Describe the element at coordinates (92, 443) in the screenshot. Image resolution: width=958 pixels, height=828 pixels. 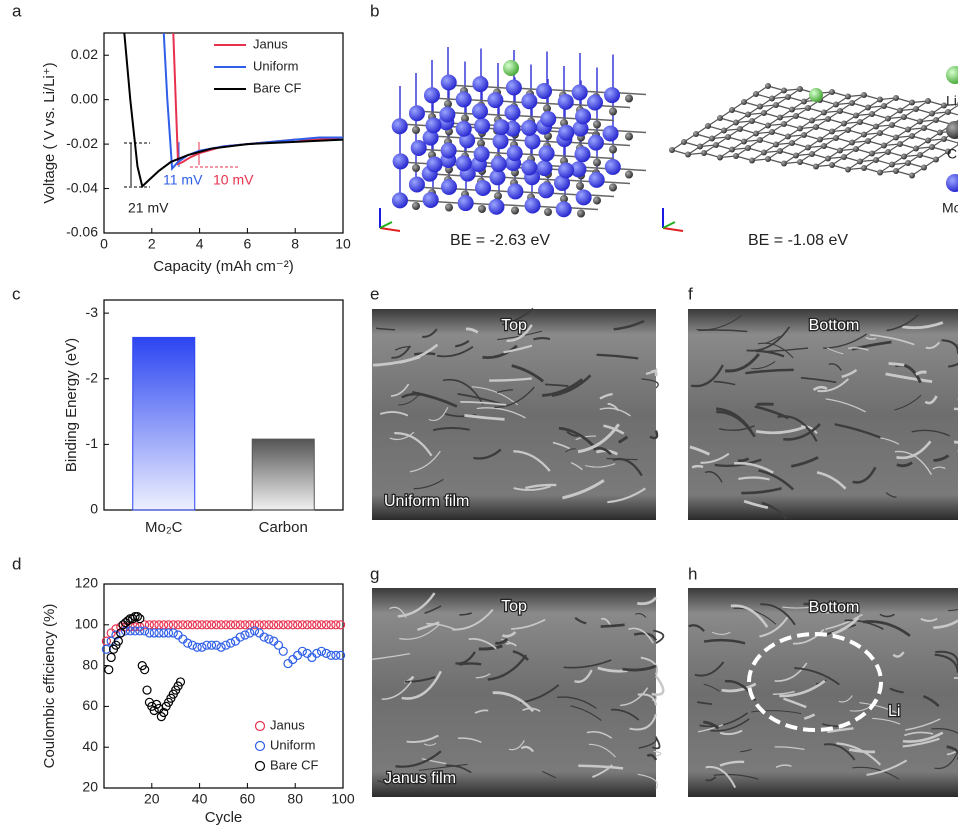
I see `y-tick-label: -1` at that location.